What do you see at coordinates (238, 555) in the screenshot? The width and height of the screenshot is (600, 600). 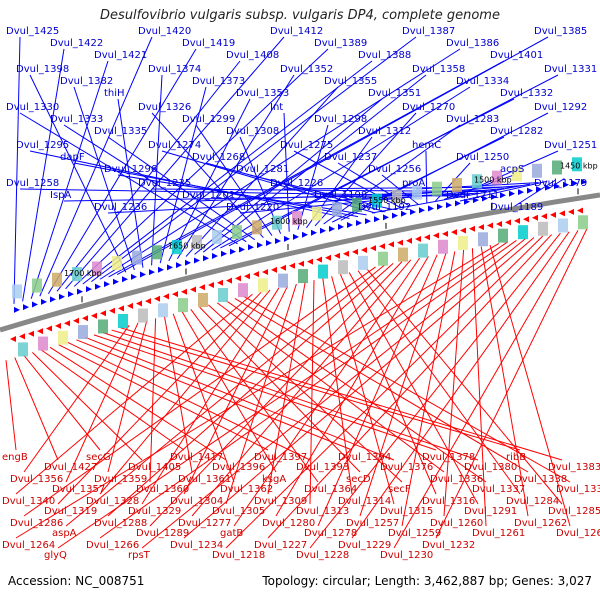 I see `gene-label: Dvul_1218` at bounding box center [238, 555].